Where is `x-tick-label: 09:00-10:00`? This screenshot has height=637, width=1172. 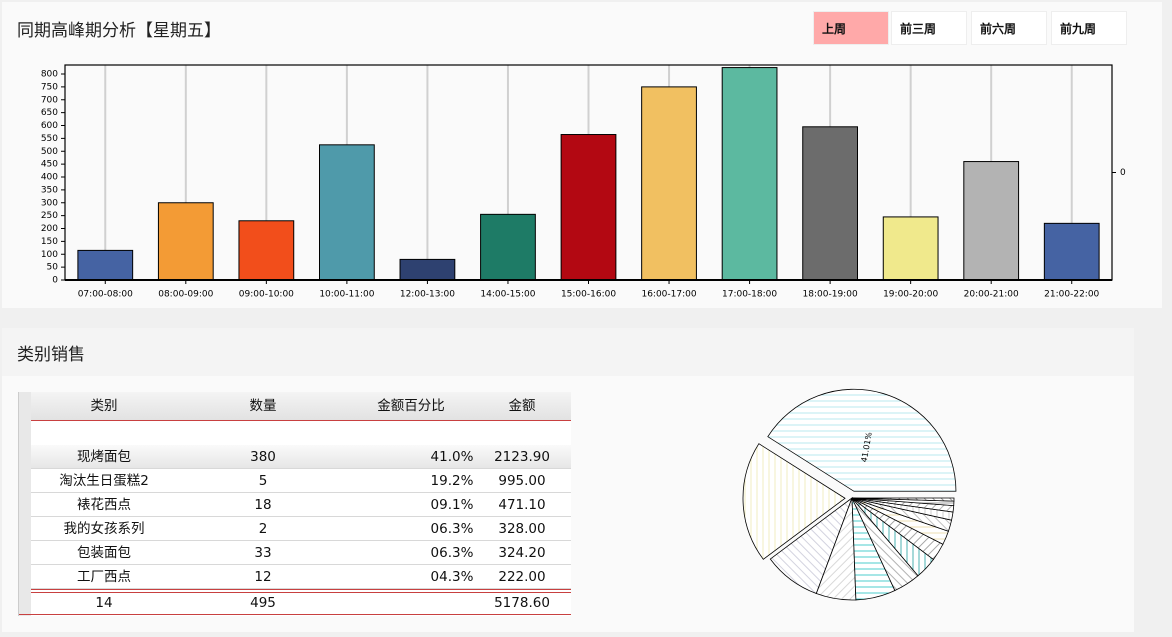 x-tick-label: 09:00-10:00 is located at coordinates (266, 295).